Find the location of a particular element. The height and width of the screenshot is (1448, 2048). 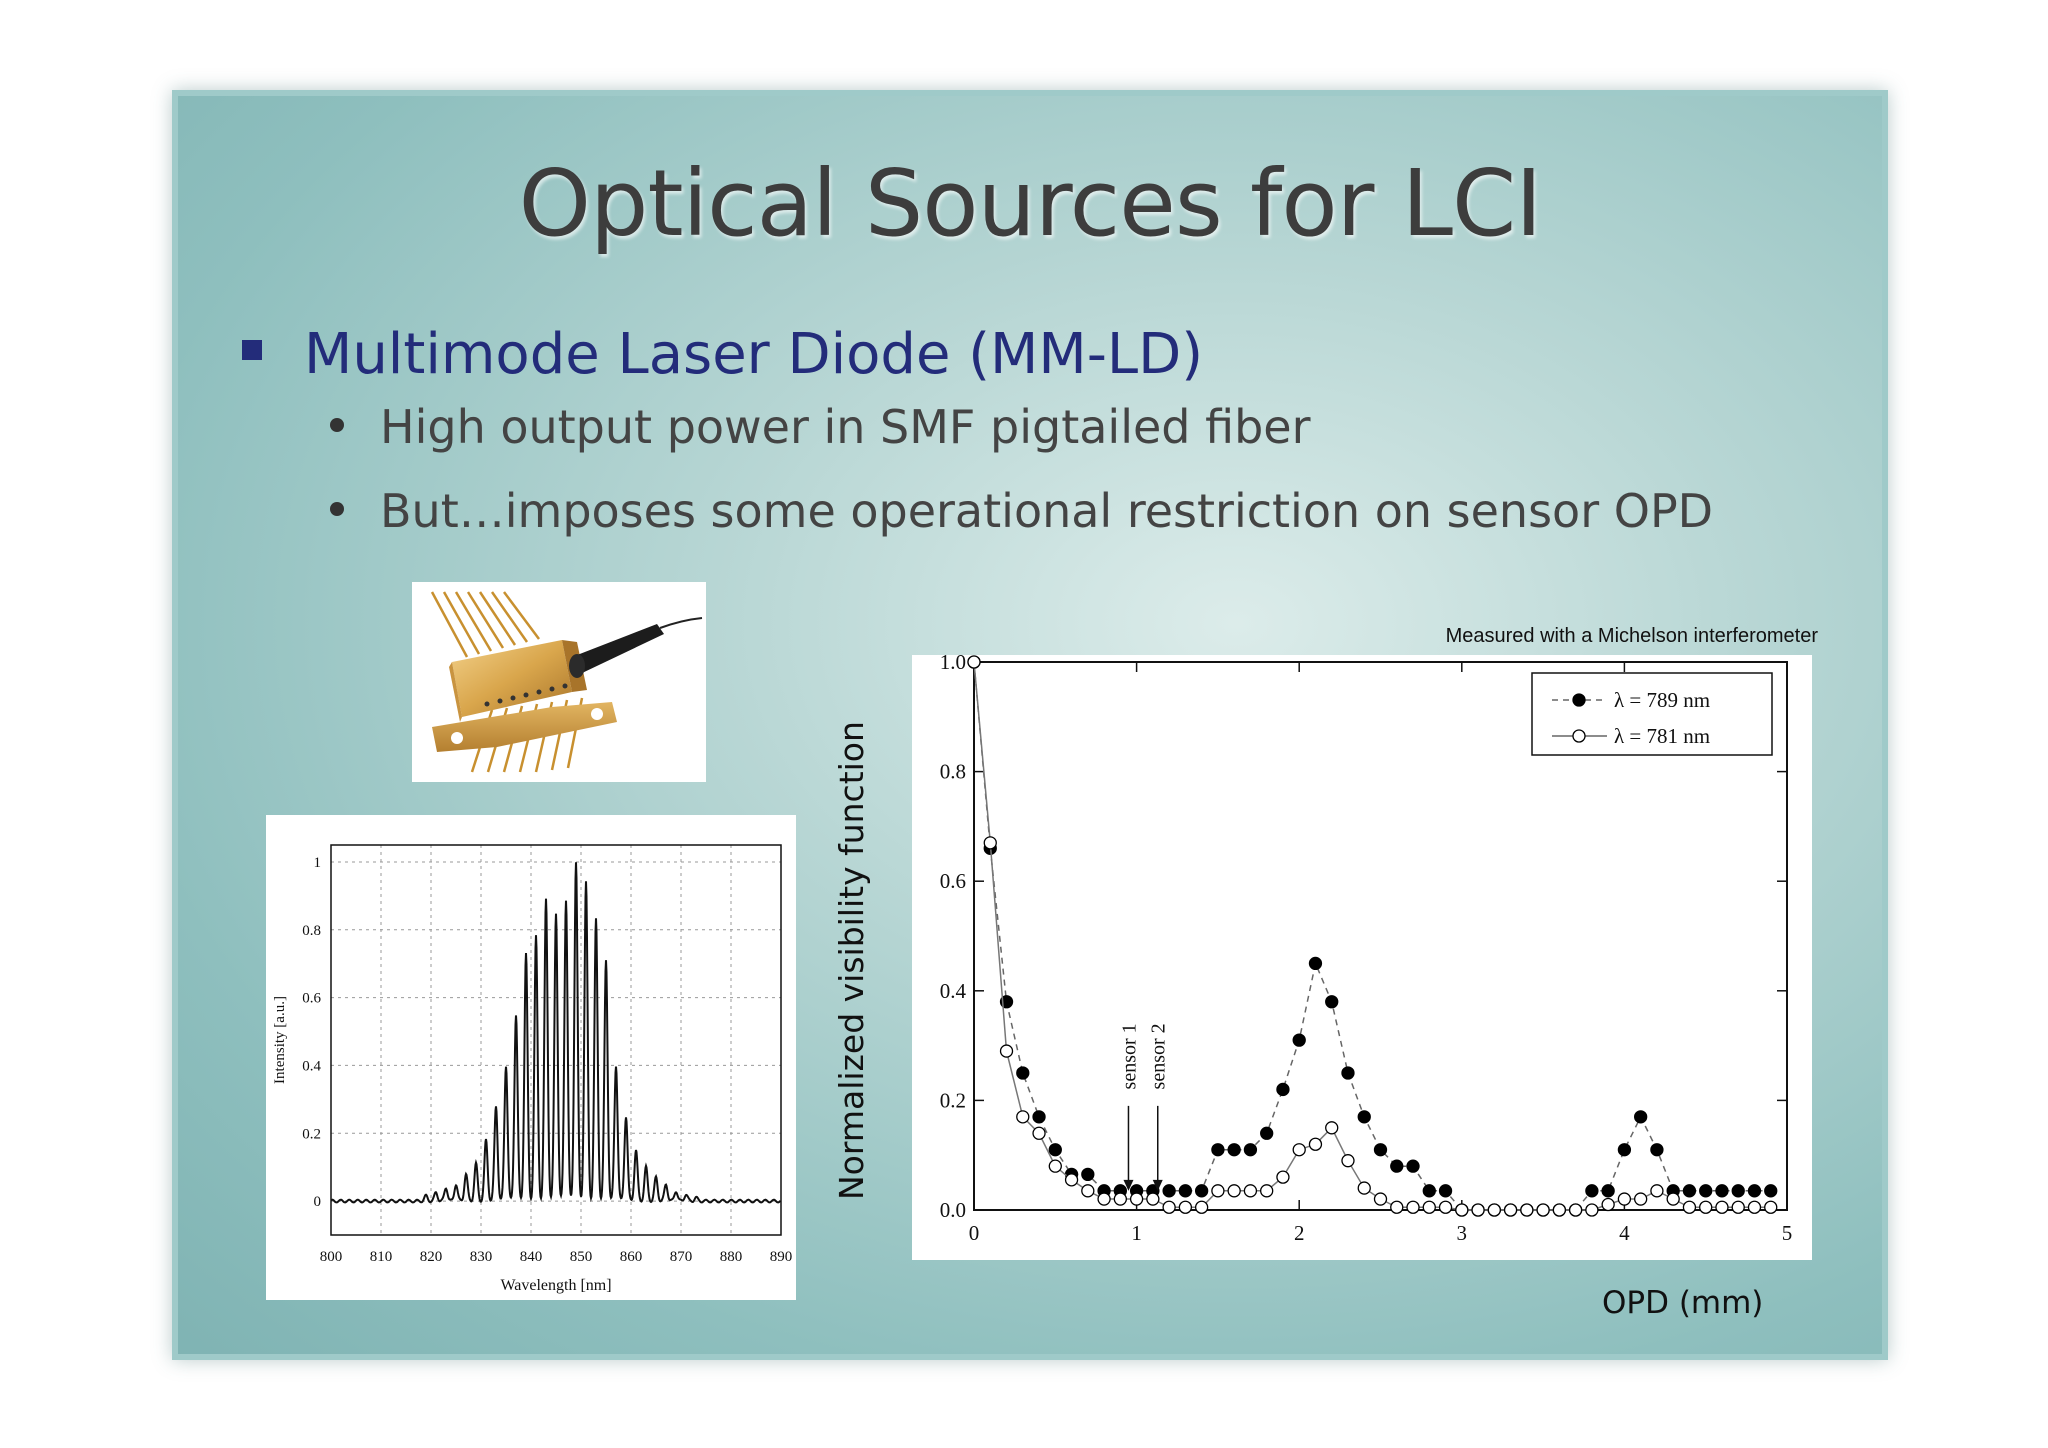

spectrum-y-axis-label: Intensity [a.u.] is located at coordinates (280, 1040).